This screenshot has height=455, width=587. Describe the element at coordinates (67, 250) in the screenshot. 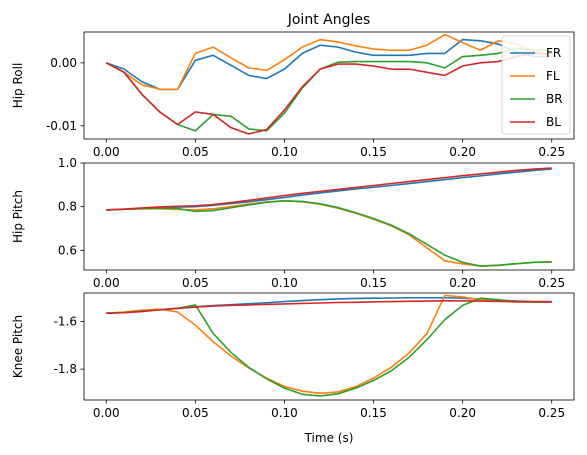

I see `y-tick-label: 0.6` at that location.